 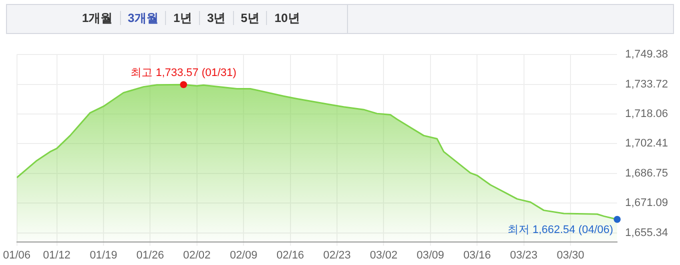 I want to click on text: 5년, so click(x=249, y=18).